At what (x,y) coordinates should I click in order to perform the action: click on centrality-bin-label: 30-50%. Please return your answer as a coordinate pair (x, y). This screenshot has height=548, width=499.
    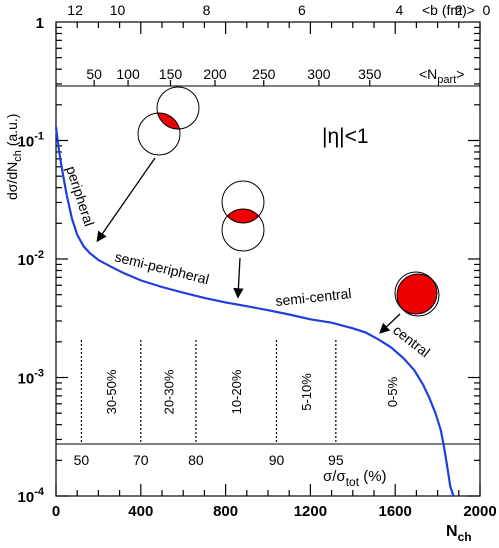
    Looking at the image, I should click on (111, 391).